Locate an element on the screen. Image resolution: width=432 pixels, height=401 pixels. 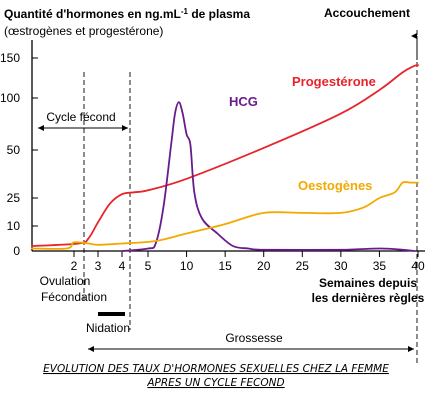
x-tick-label: 3 is located at coordinates (98, 266).